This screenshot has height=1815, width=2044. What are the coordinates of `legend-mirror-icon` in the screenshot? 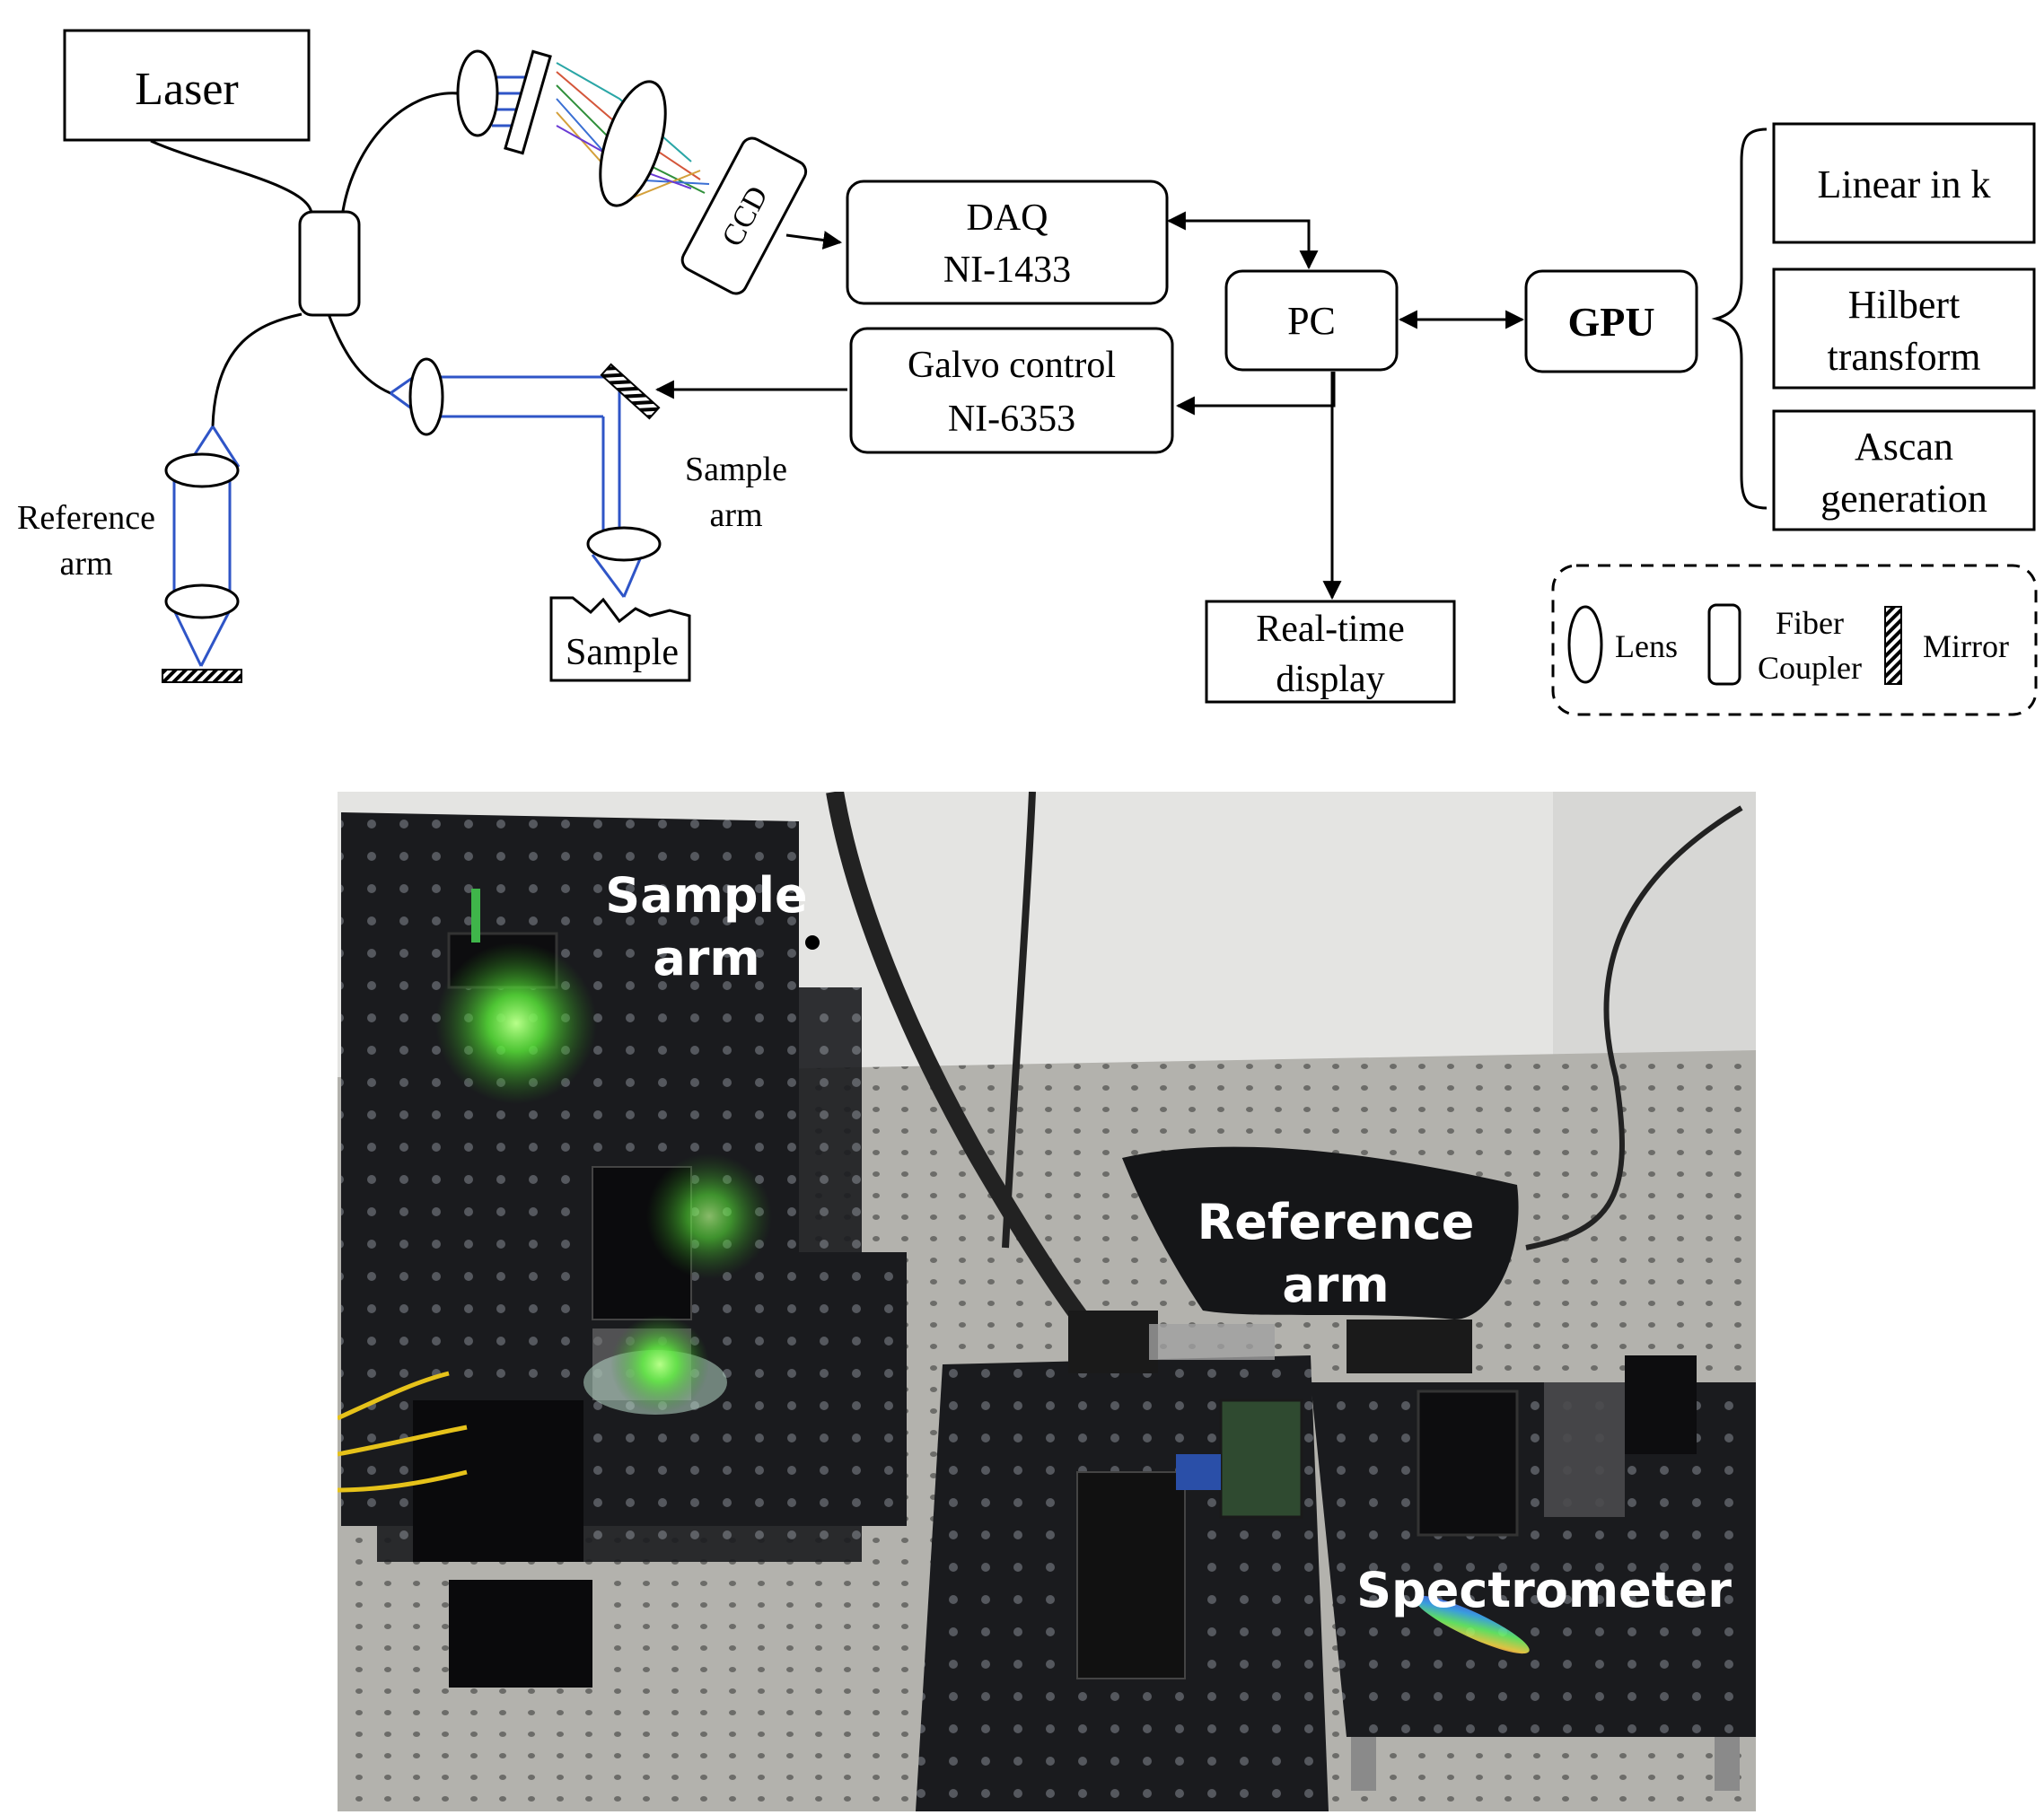 It's located at (1893, 645).